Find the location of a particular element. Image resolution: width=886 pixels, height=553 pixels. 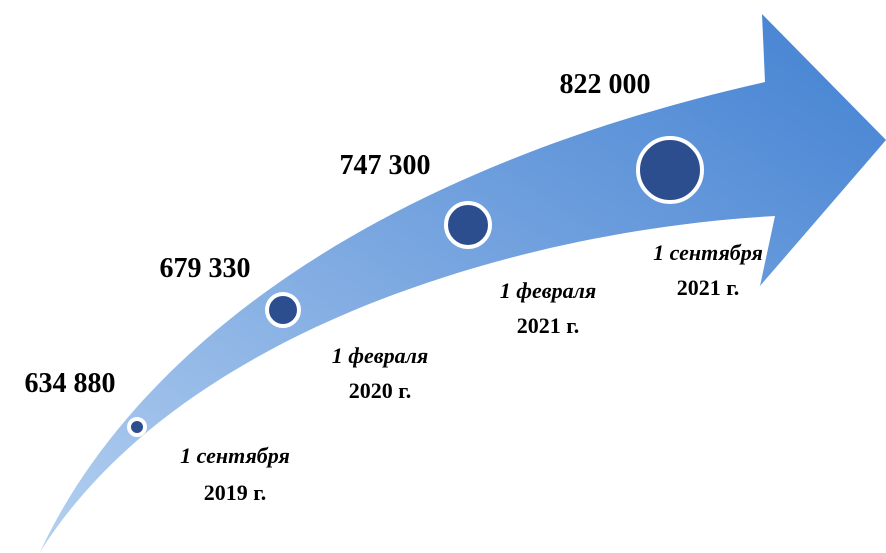

milestone-year: 2020 г. is located at coordinates (380, 390).